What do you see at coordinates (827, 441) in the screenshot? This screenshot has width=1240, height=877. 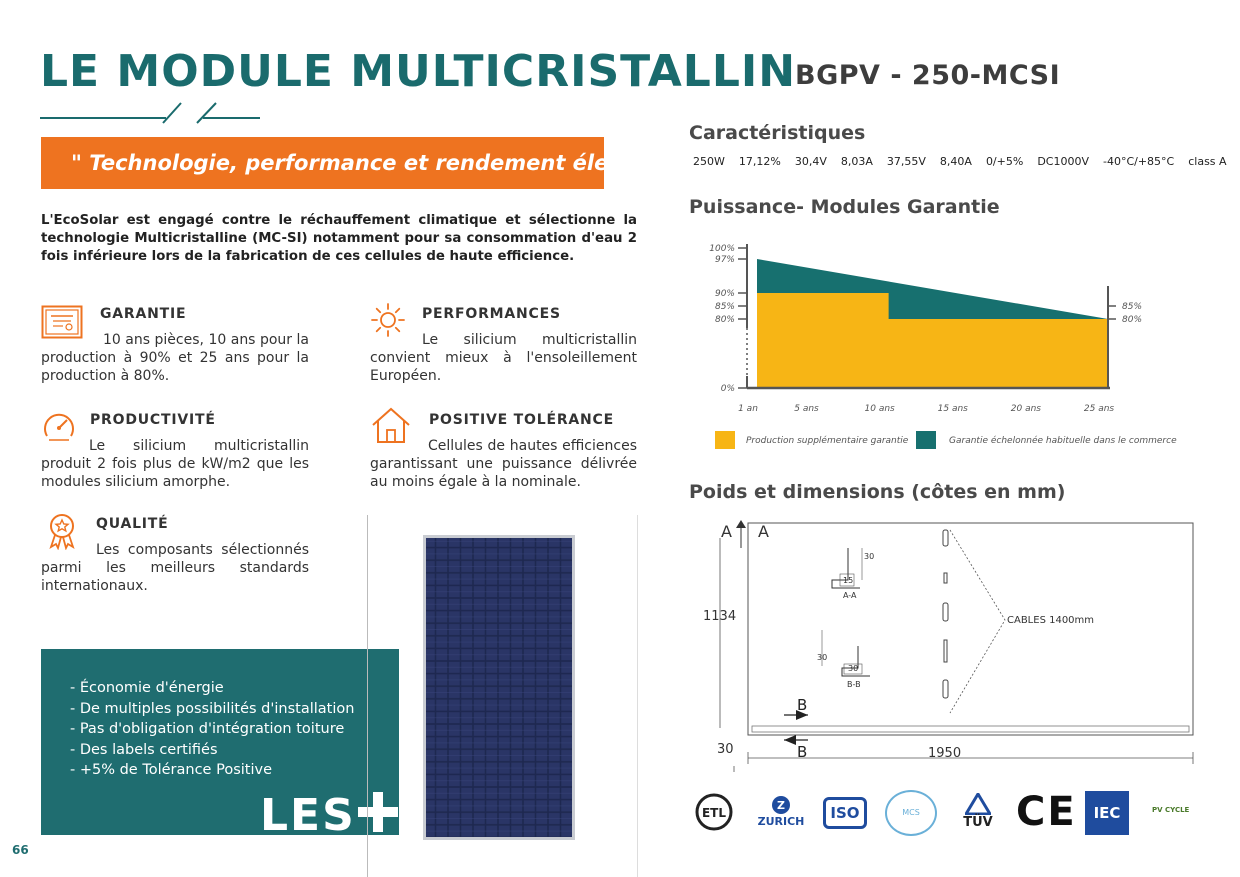 I see `legend-label-supp: Production supplémentaire garantie` at bounding box center [827, 441].